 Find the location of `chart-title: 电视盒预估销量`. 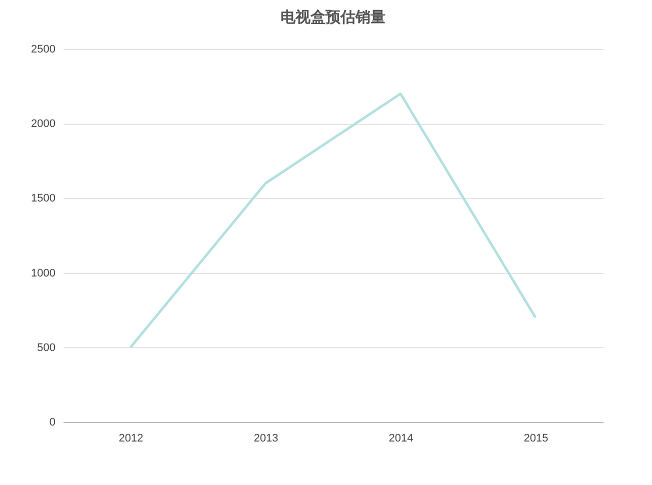

chart-title: 电视盒预估销量 is located at coordinates (333, 17).